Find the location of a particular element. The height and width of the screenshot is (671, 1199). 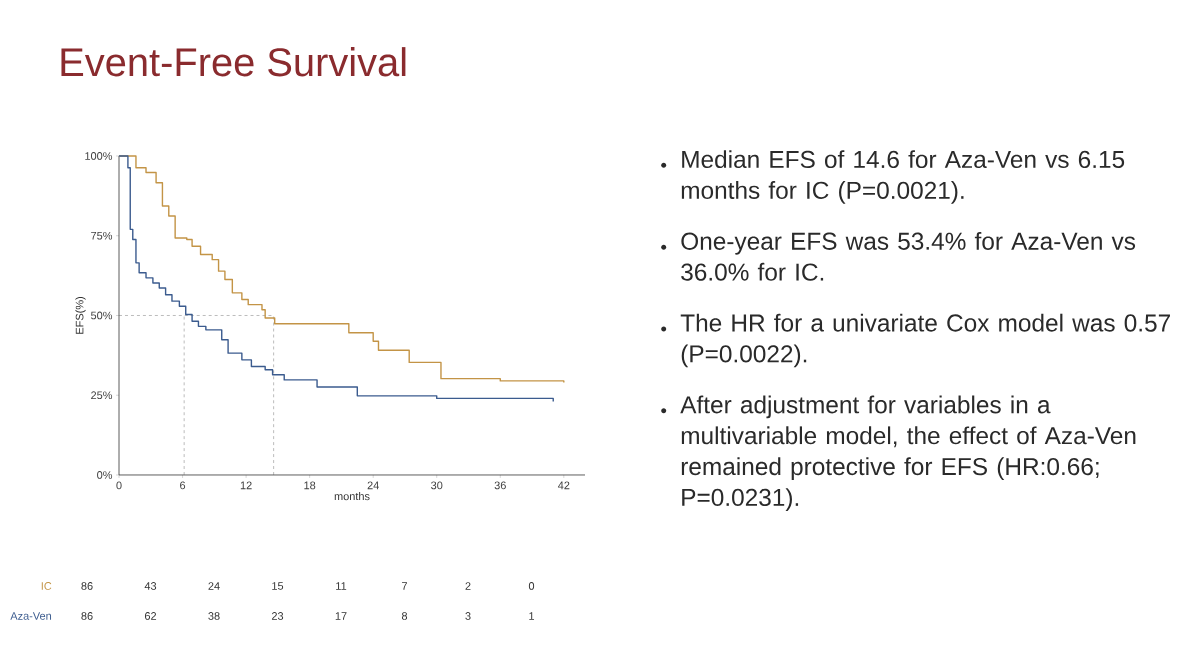

y-tick-label: 0% is located at coordinates (105, 475).